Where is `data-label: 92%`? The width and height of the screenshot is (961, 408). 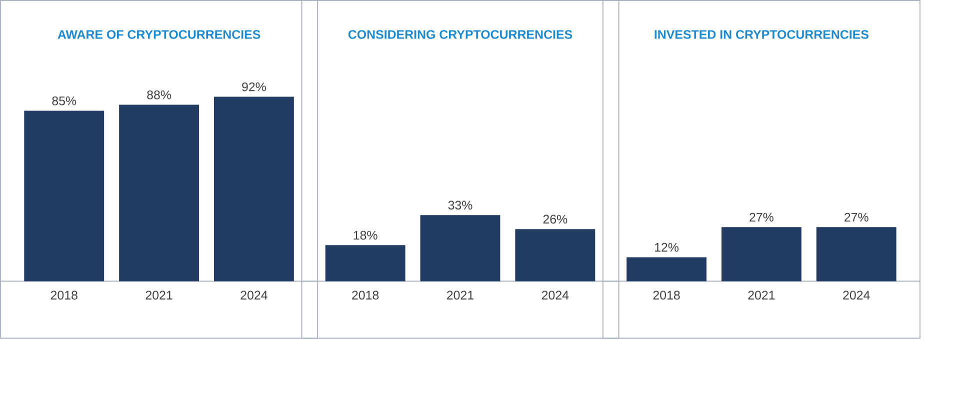 data-label: 92% is located at coordinates (254, 87).